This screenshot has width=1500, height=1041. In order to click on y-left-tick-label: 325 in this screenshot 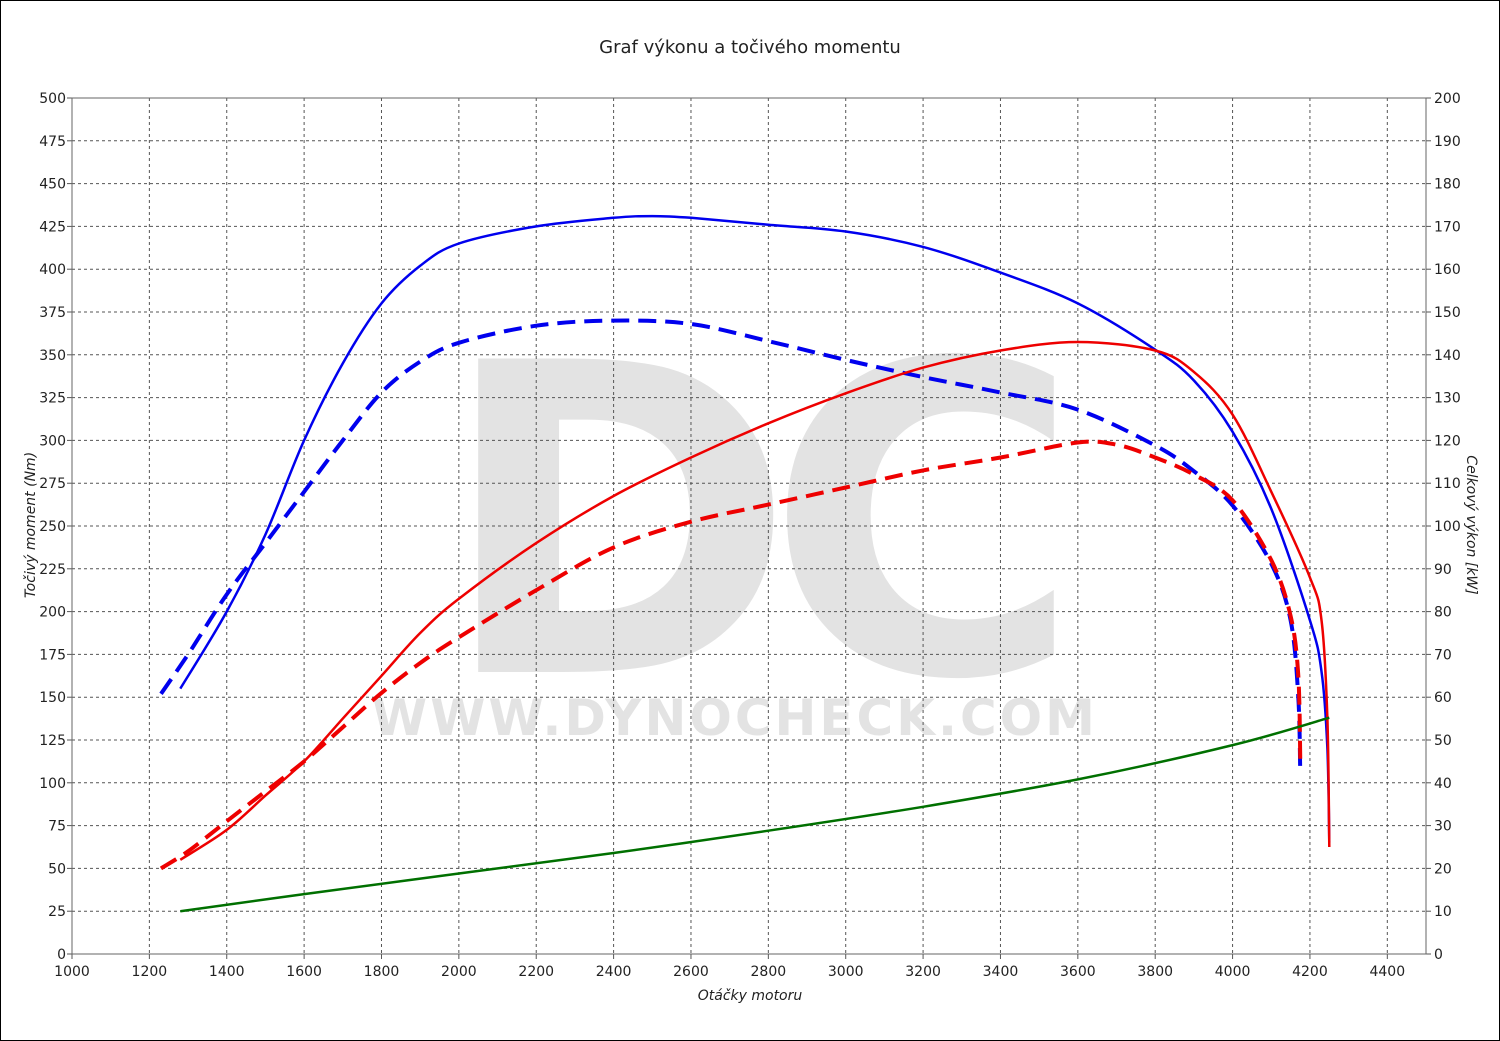, I will do `click(52, 399)`.